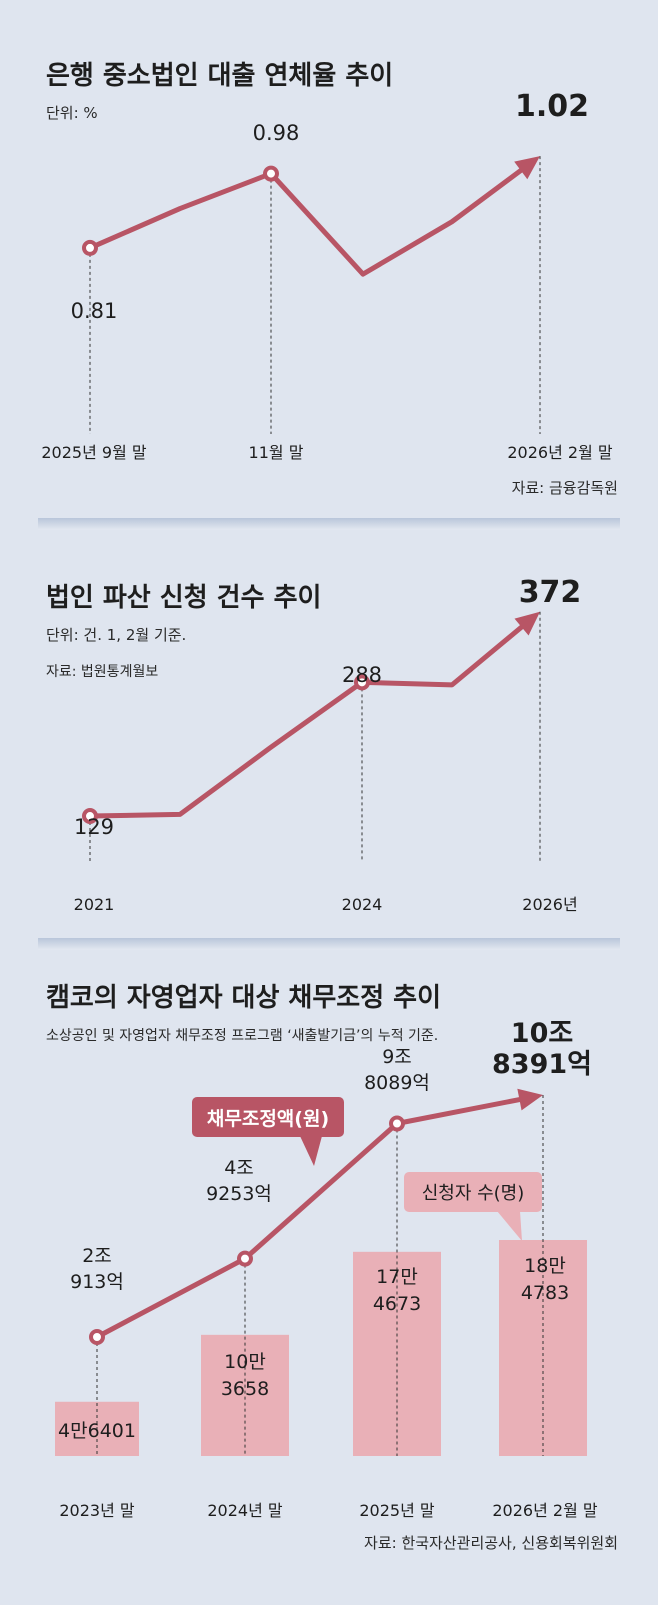  Describe the element at coordinates (397, 1290) in the screenshot. I see `chart3-bar-label: 17만 4673` at that location.